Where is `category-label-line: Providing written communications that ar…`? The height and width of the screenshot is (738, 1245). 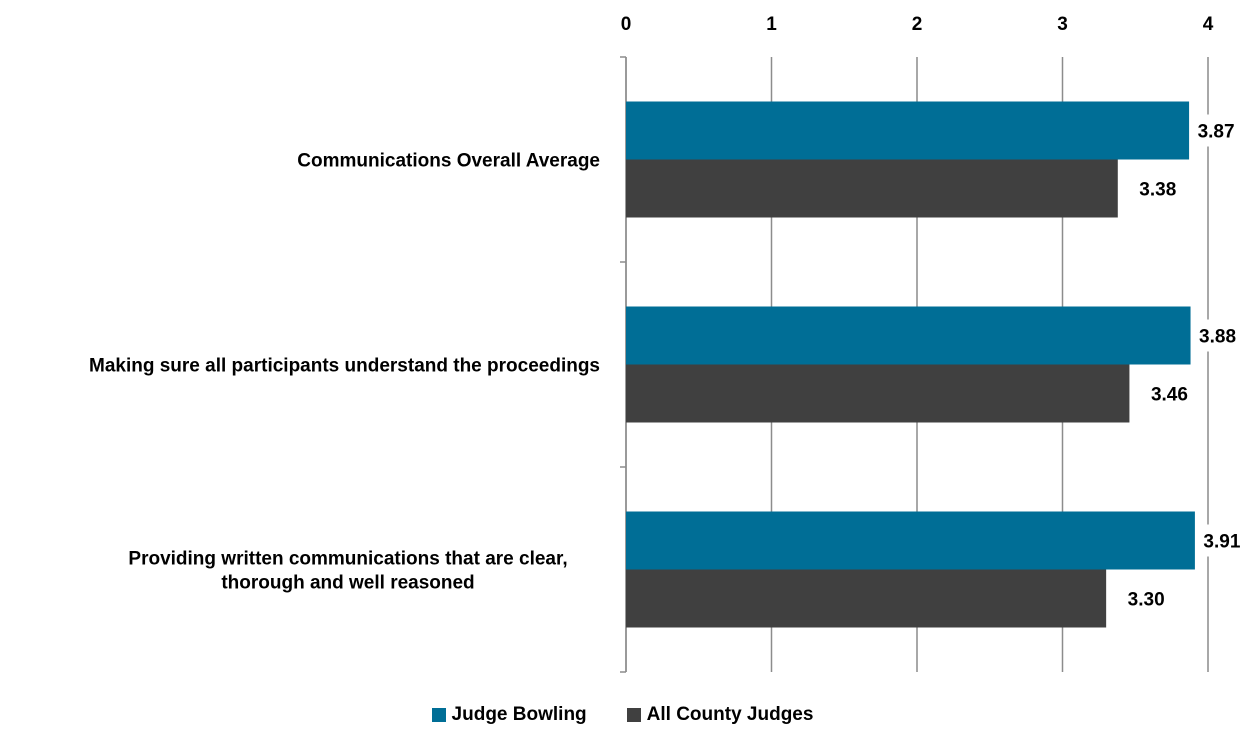
category-label-line: Providing written communications that ar… is located at coordinates (347, 559).